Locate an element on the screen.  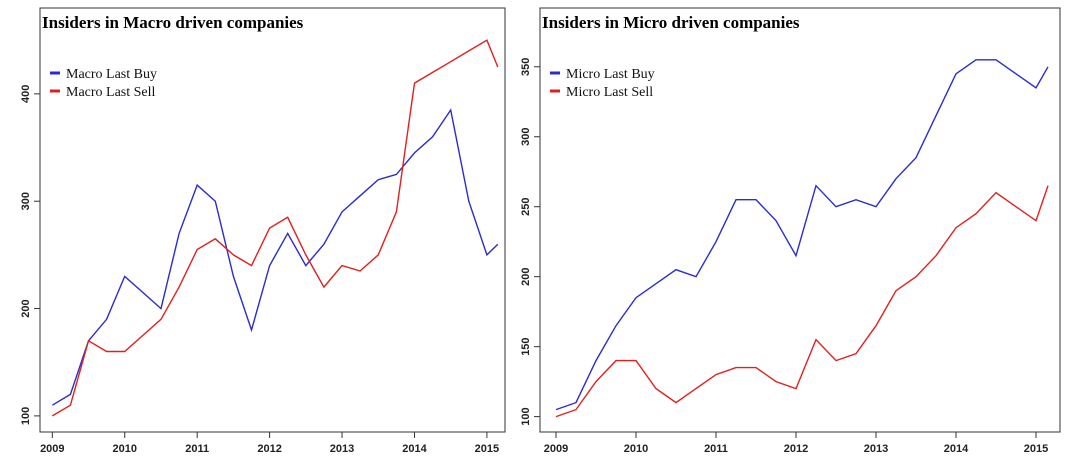
legend-label: Macro Last Buy is located at coordinates (111, 74).